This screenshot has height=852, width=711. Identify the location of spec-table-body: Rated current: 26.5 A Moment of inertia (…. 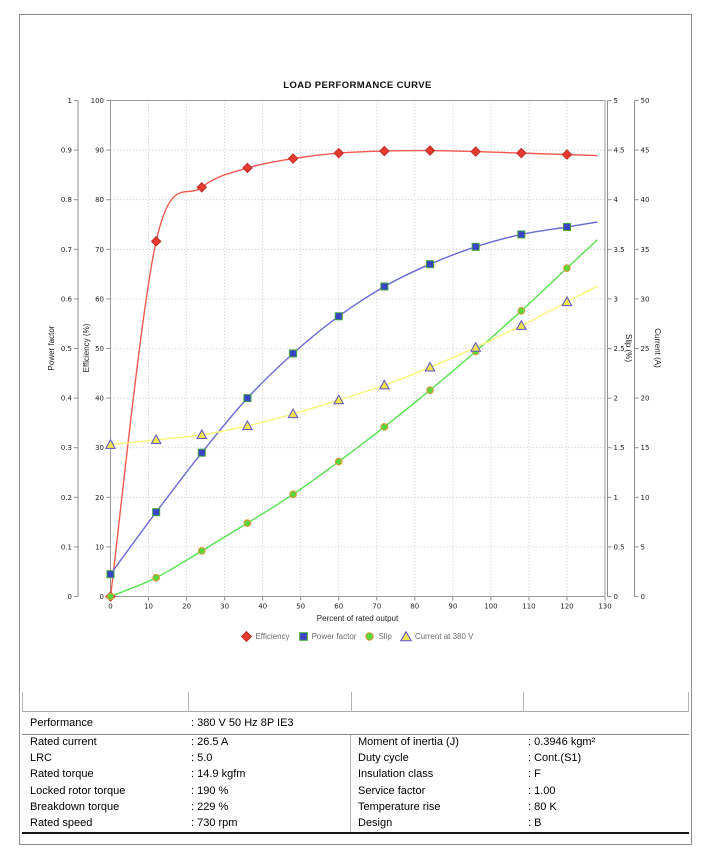
(355, 784).